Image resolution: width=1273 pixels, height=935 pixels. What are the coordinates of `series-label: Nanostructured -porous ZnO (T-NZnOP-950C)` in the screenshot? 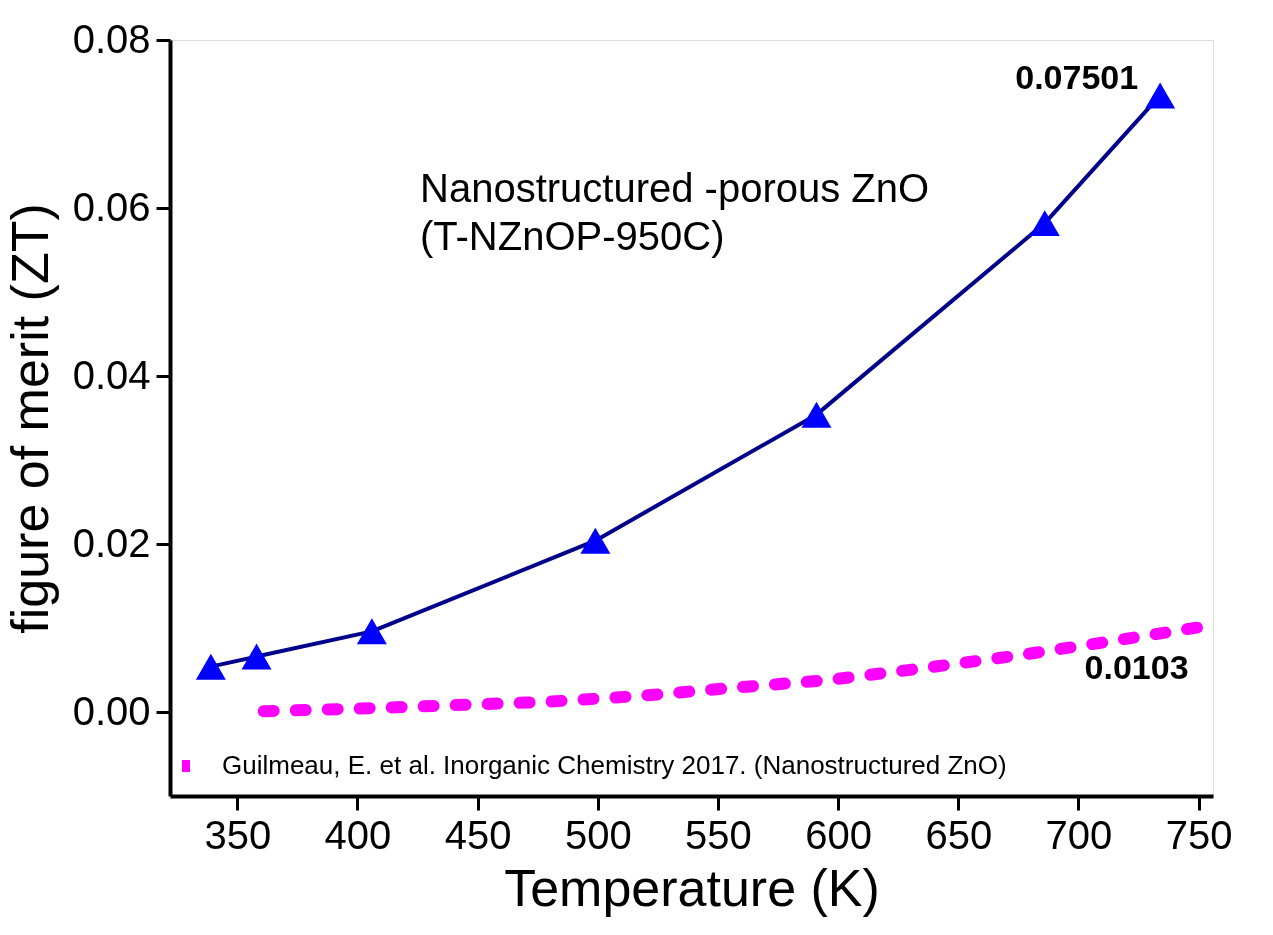 It's located at (675, 212).